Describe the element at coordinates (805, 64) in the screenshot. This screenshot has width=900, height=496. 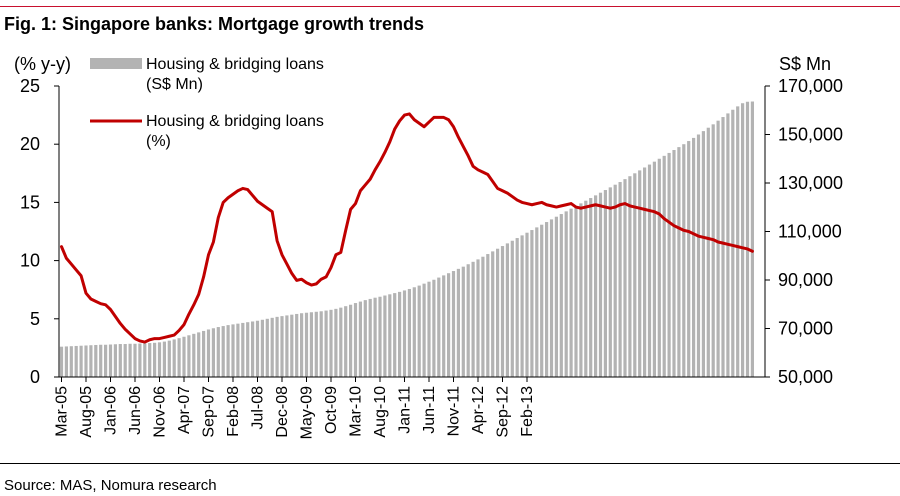
I see `right-axis-label: S$ Mn` at that location.